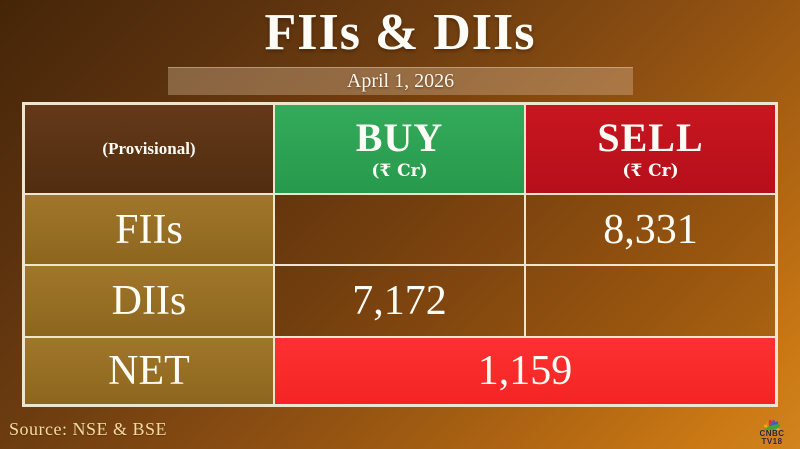 This screenshot has height=449, width=800. What do you see at coordinates (650, 301) in the screenshot?
I see `diis-sell-cell` at bounding box center [650, 301].